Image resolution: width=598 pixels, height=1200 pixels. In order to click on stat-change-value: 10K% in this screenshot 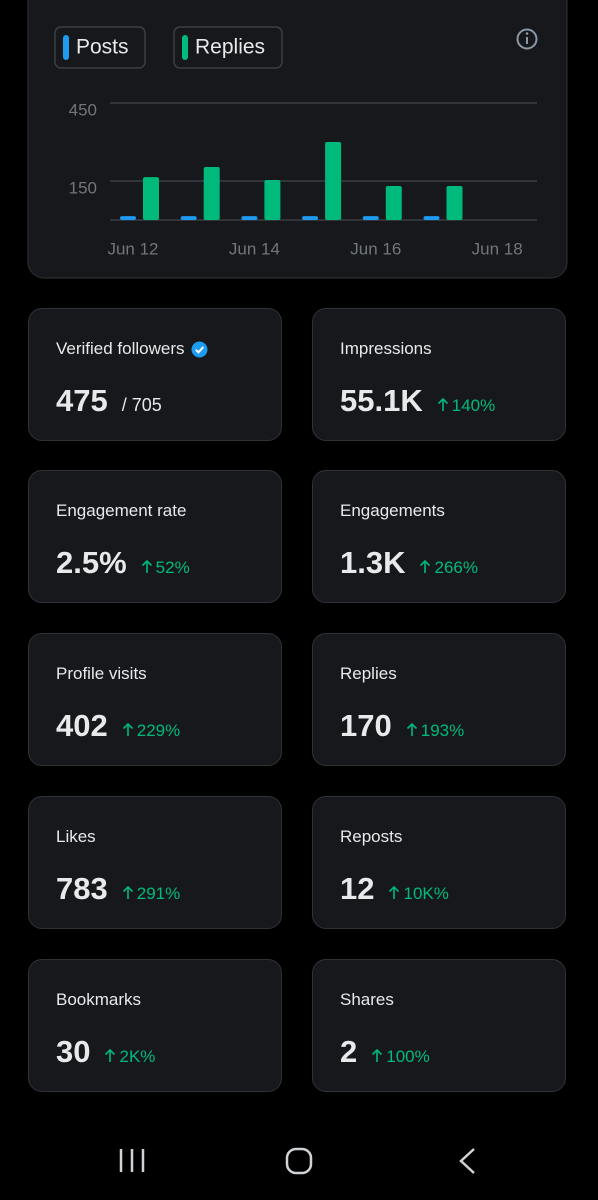, I will do `click(426, 893)`.